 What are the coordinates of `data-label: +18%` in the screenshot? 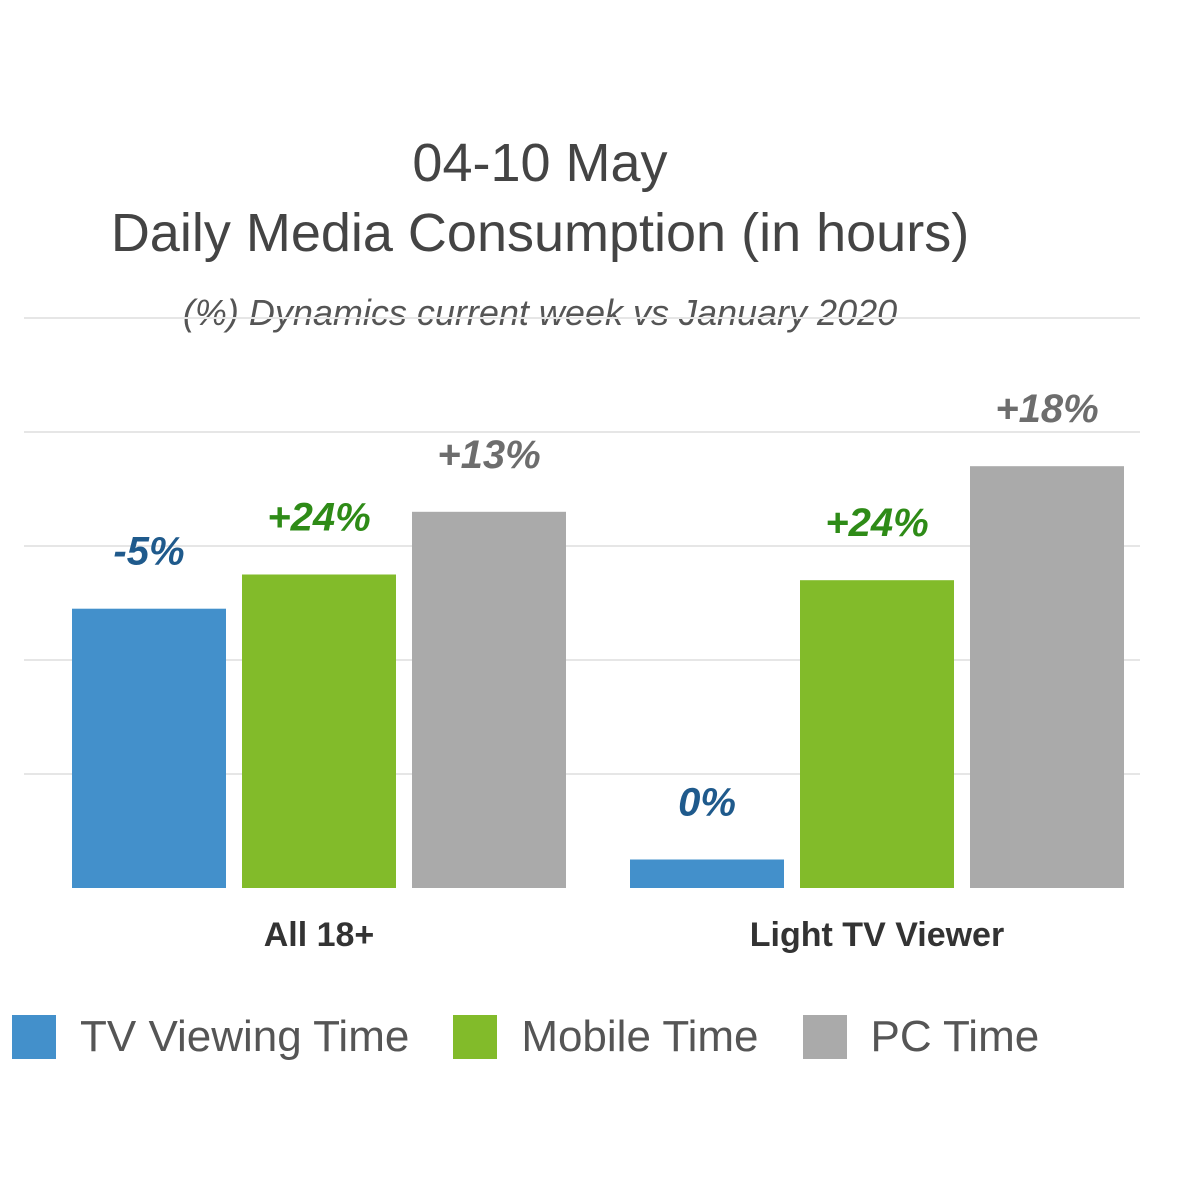 It's located at (1046, 409).